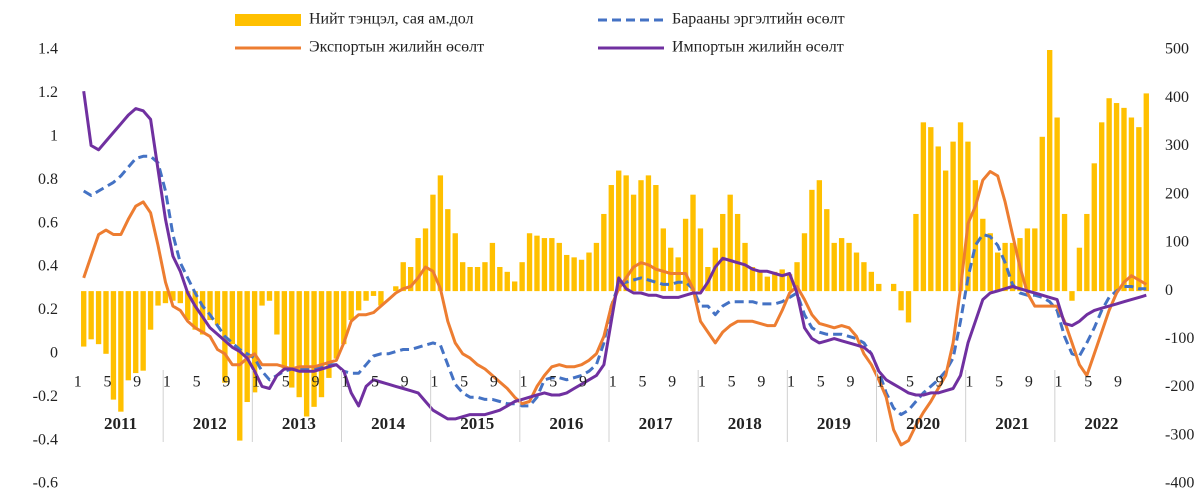  Describe the element at coordinates (1179, 338) in the screenshot. I see `y2-tick-label: -100` at that location.